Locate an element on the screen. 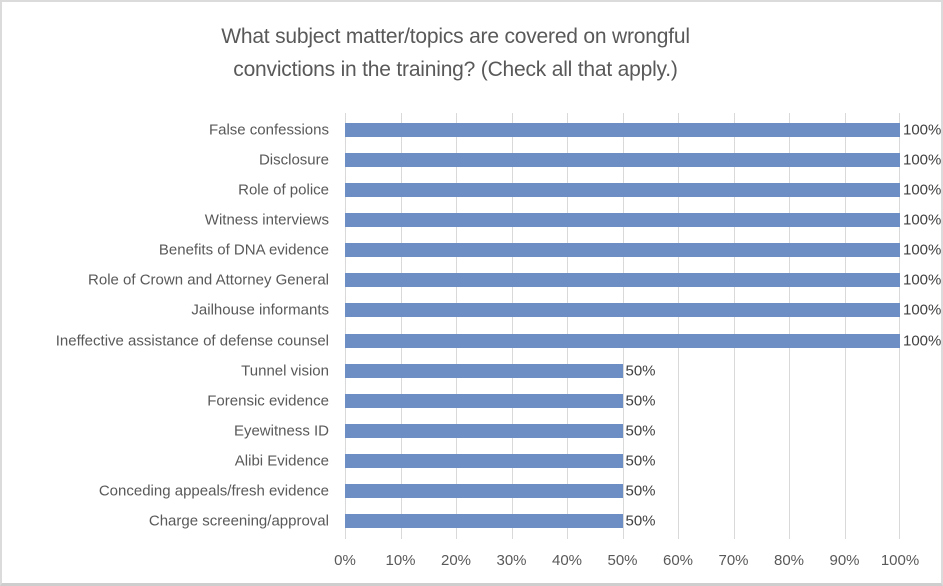 The image size is (943, 586). category-label: Alibi Evidence is located at coordinates (281, 461).